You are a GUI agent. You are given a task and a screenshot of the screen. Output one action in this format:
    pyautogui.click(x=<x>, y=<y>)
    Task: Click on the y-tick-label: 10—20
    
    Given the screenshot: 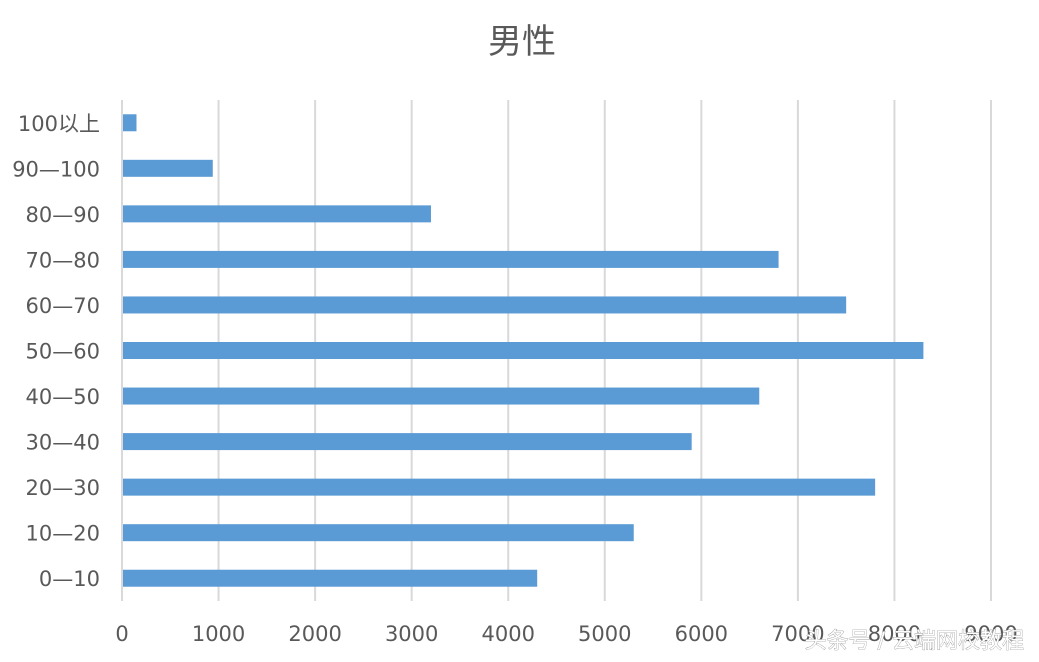 What is the action you would take?
    pyautogui.click(x=63, y=534)
    